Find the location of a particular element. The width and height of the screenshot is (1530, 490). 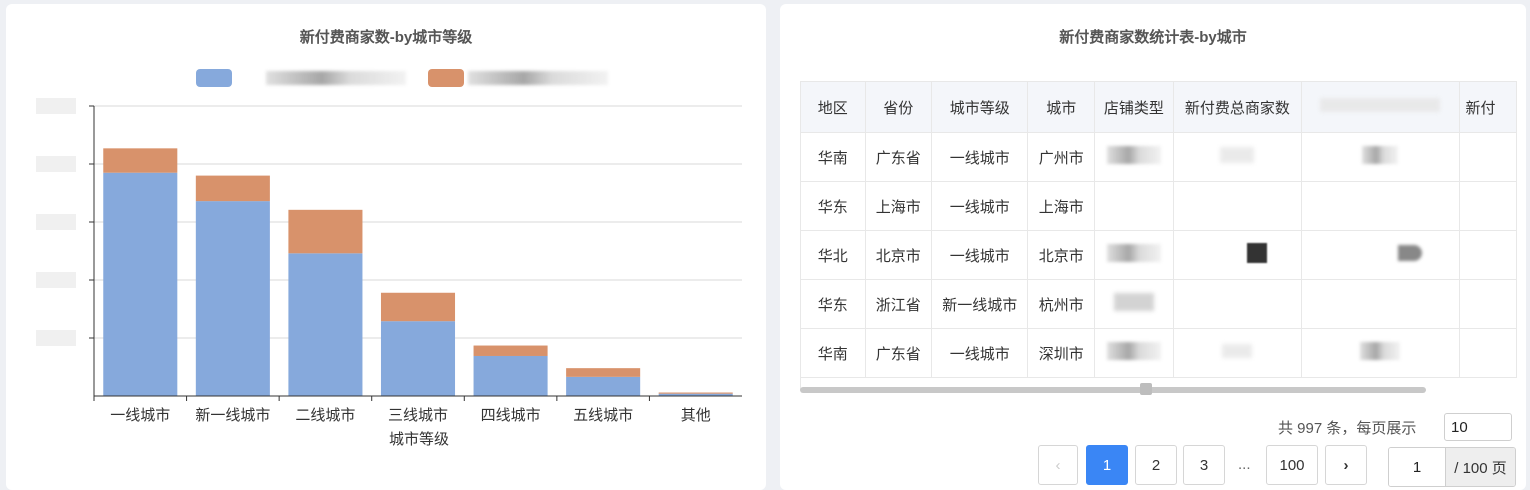

bar-二线城市-series-2 is located at coordinates (325, 231).